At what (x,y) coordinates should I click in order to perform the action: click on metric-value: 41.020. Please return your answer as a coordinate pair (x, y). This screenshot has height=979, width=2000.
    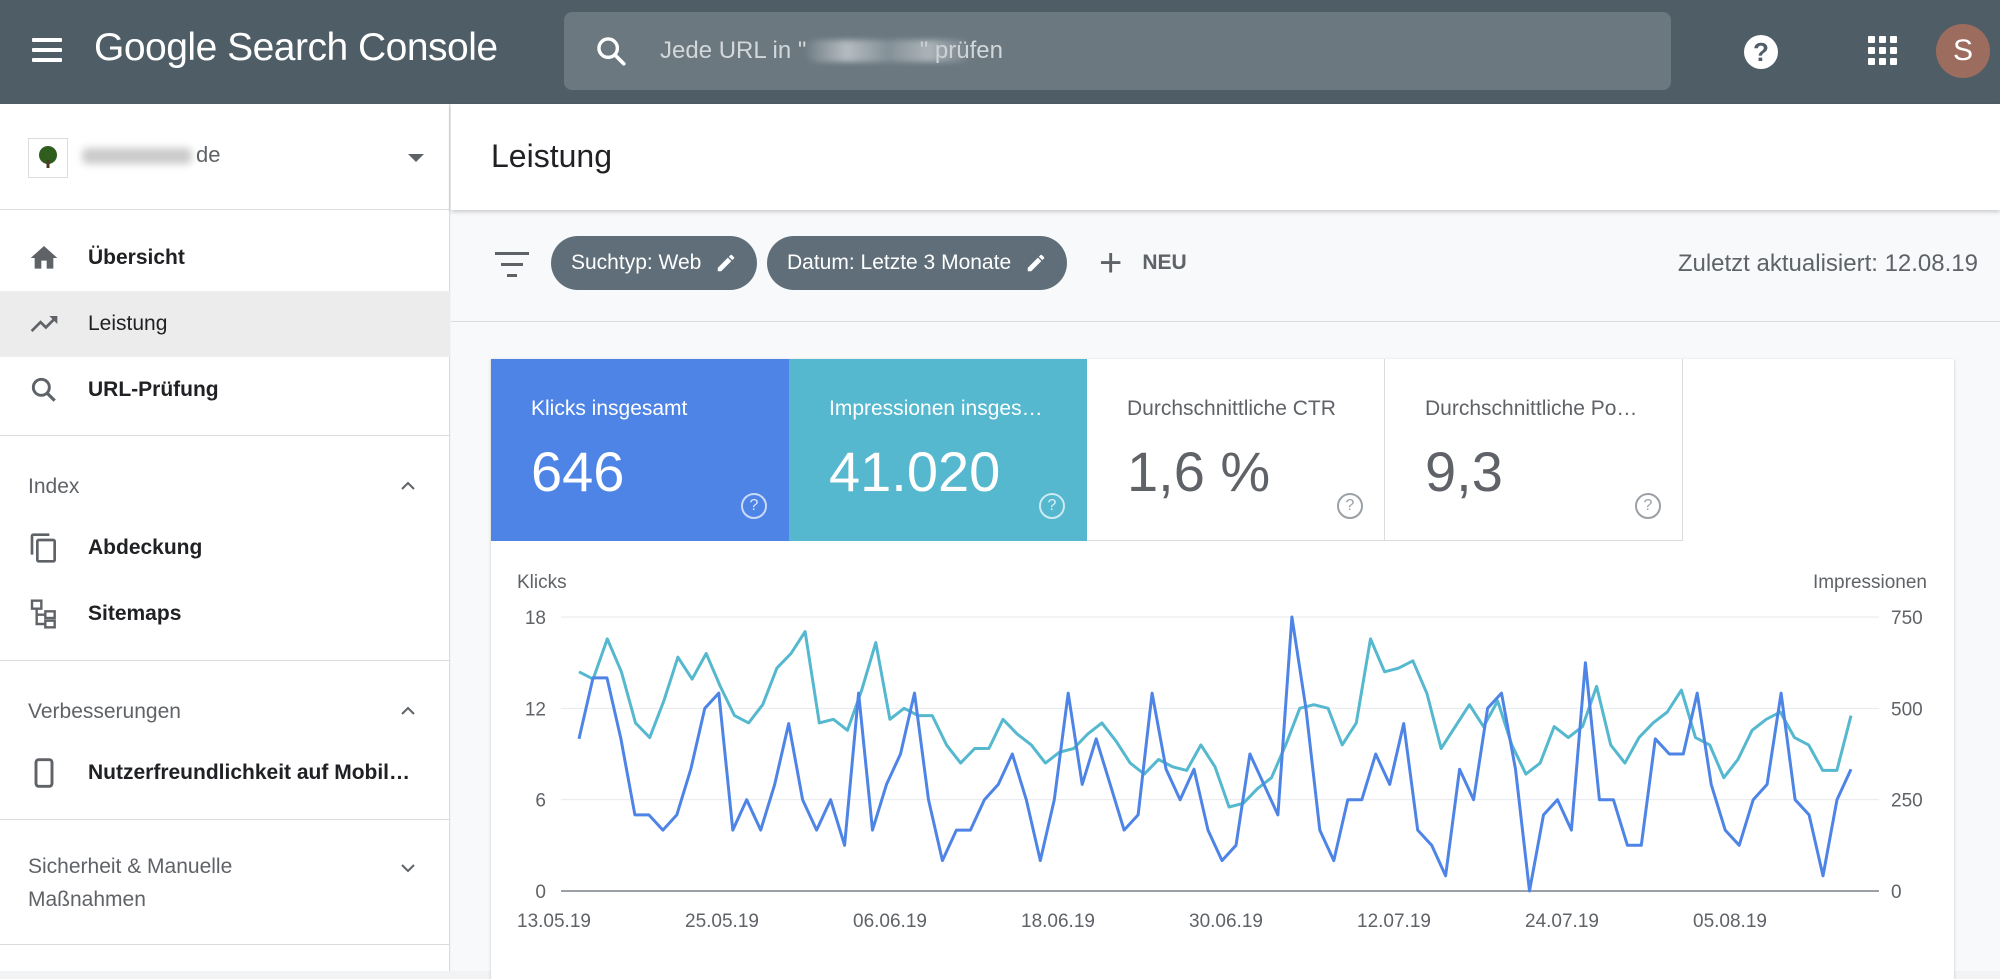
    Looking at the image, I should click on (915, 471).